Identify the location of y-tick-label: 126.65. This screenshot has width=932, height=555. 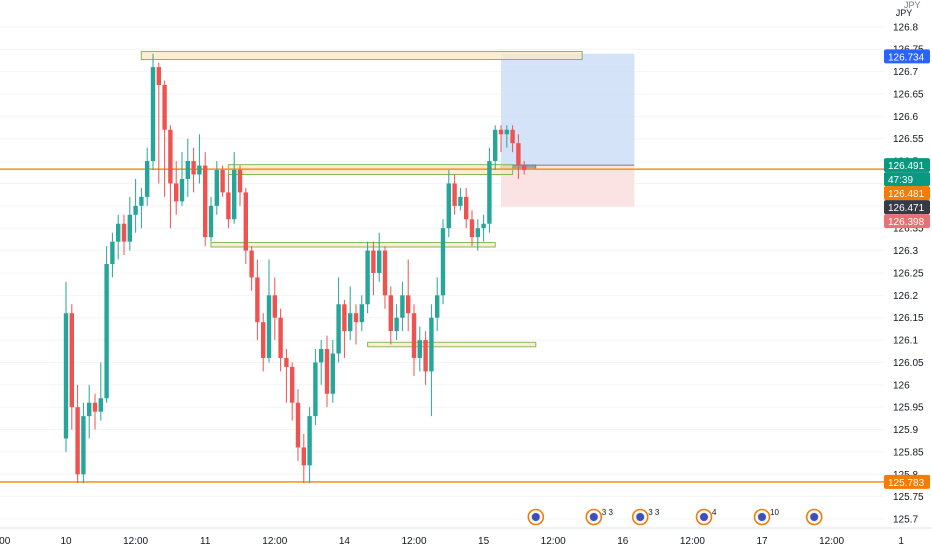
(908, 94).